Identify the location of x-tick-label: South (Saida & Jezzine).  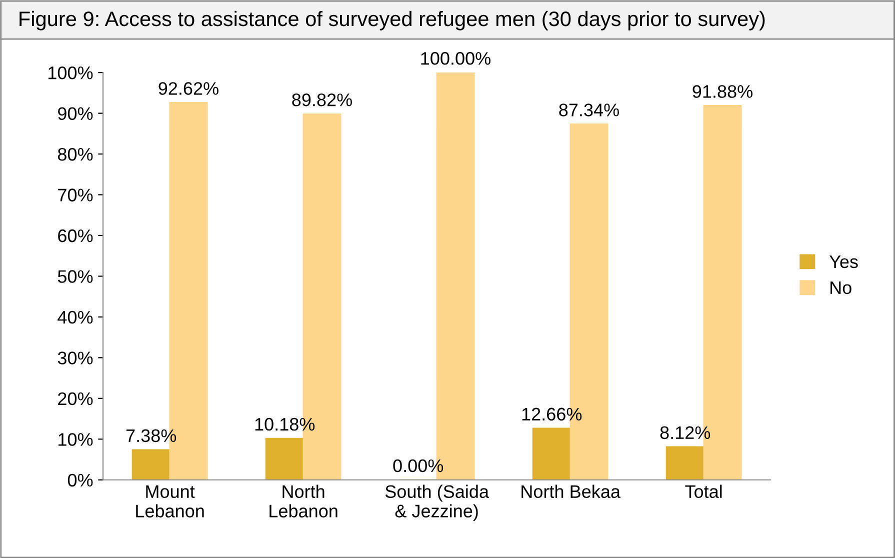
(437, 503).